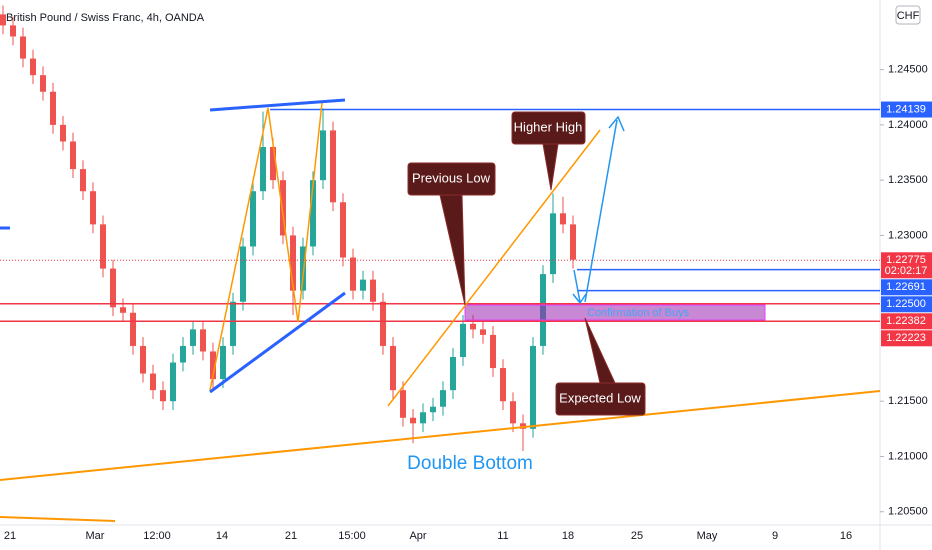 Image resolution: width=932 pixels, height=550 pixels. Describe the element at coordinates (908, 401) in the screenshot. I see `y-tick-label: 1.21500` at that location.